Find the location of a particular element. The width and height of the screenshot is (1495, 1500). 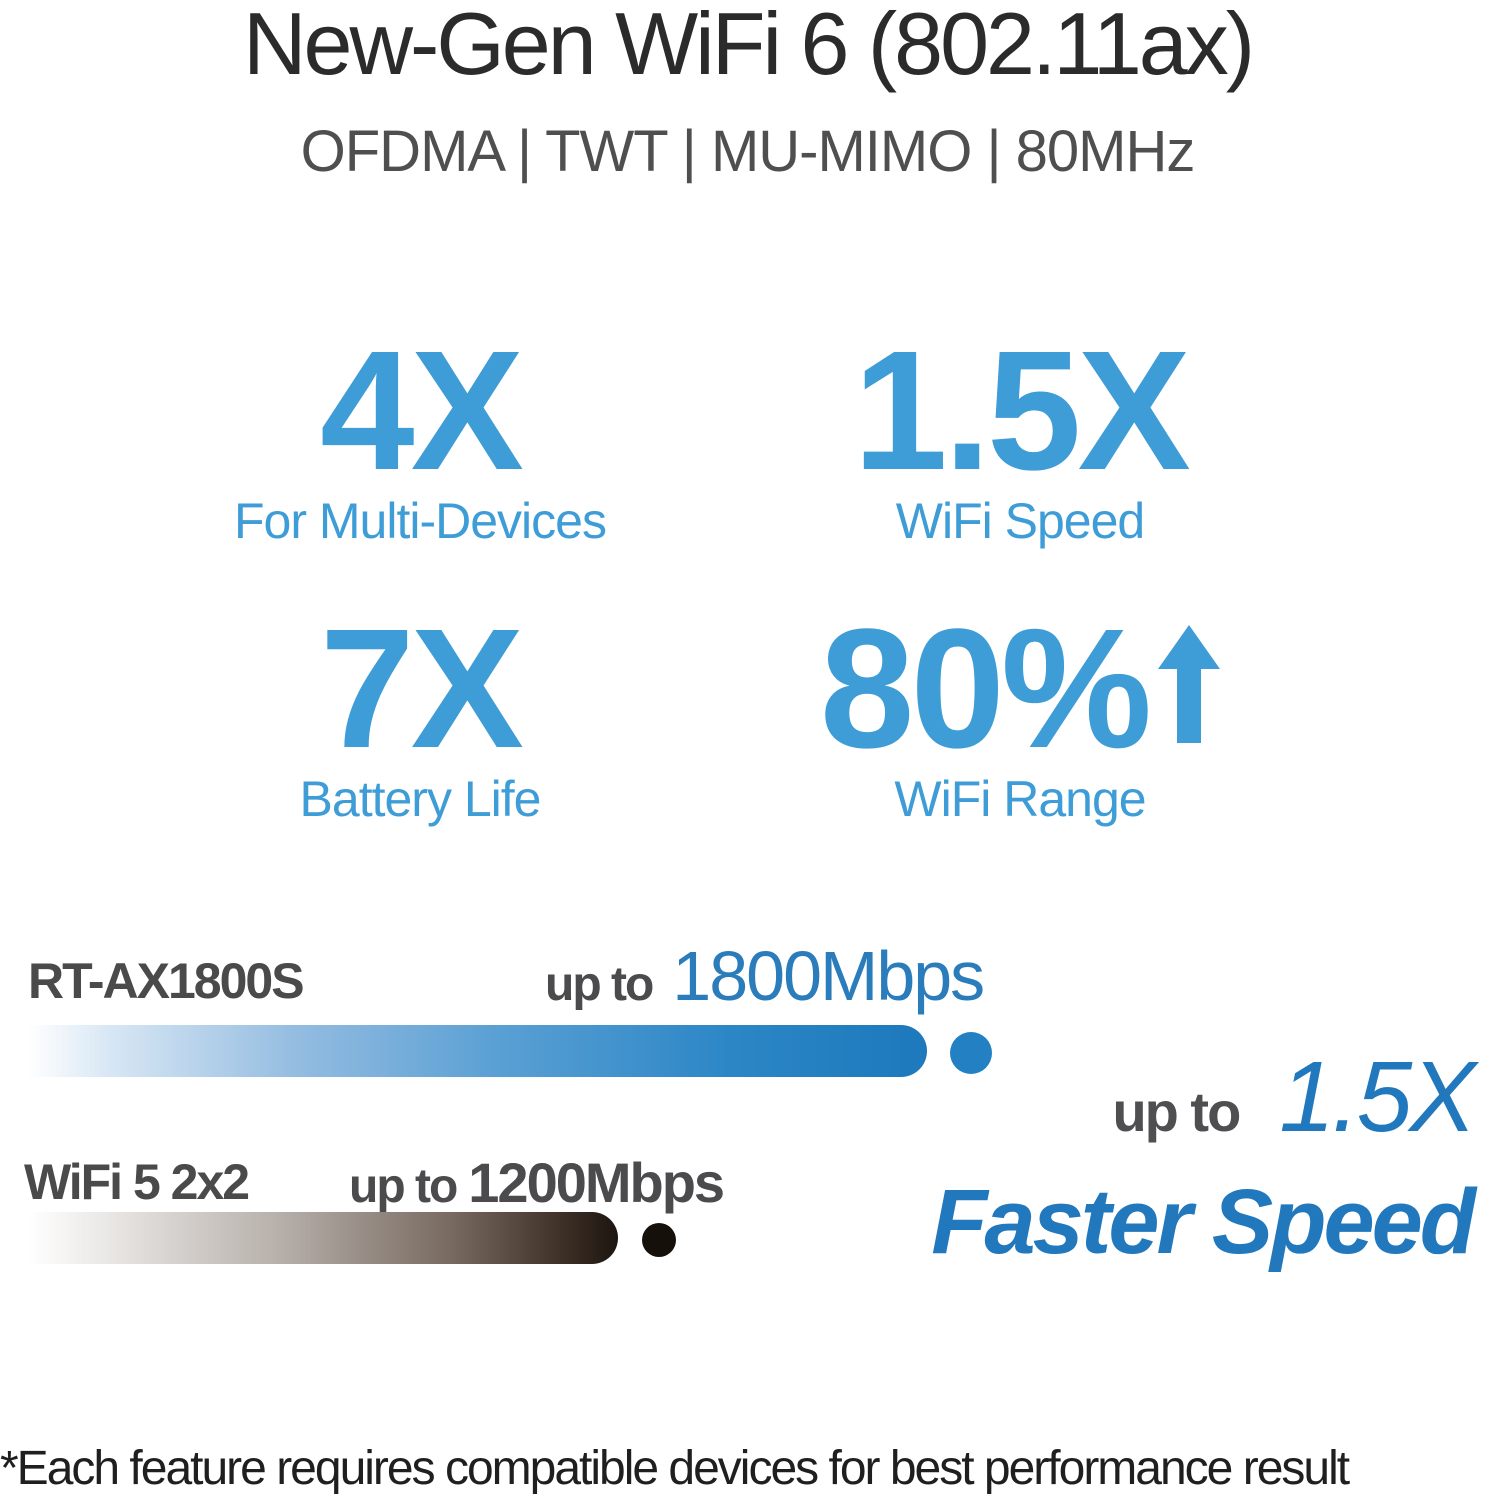

stat-battery-life-label: Battery Life is located at coordinates (420, 799).